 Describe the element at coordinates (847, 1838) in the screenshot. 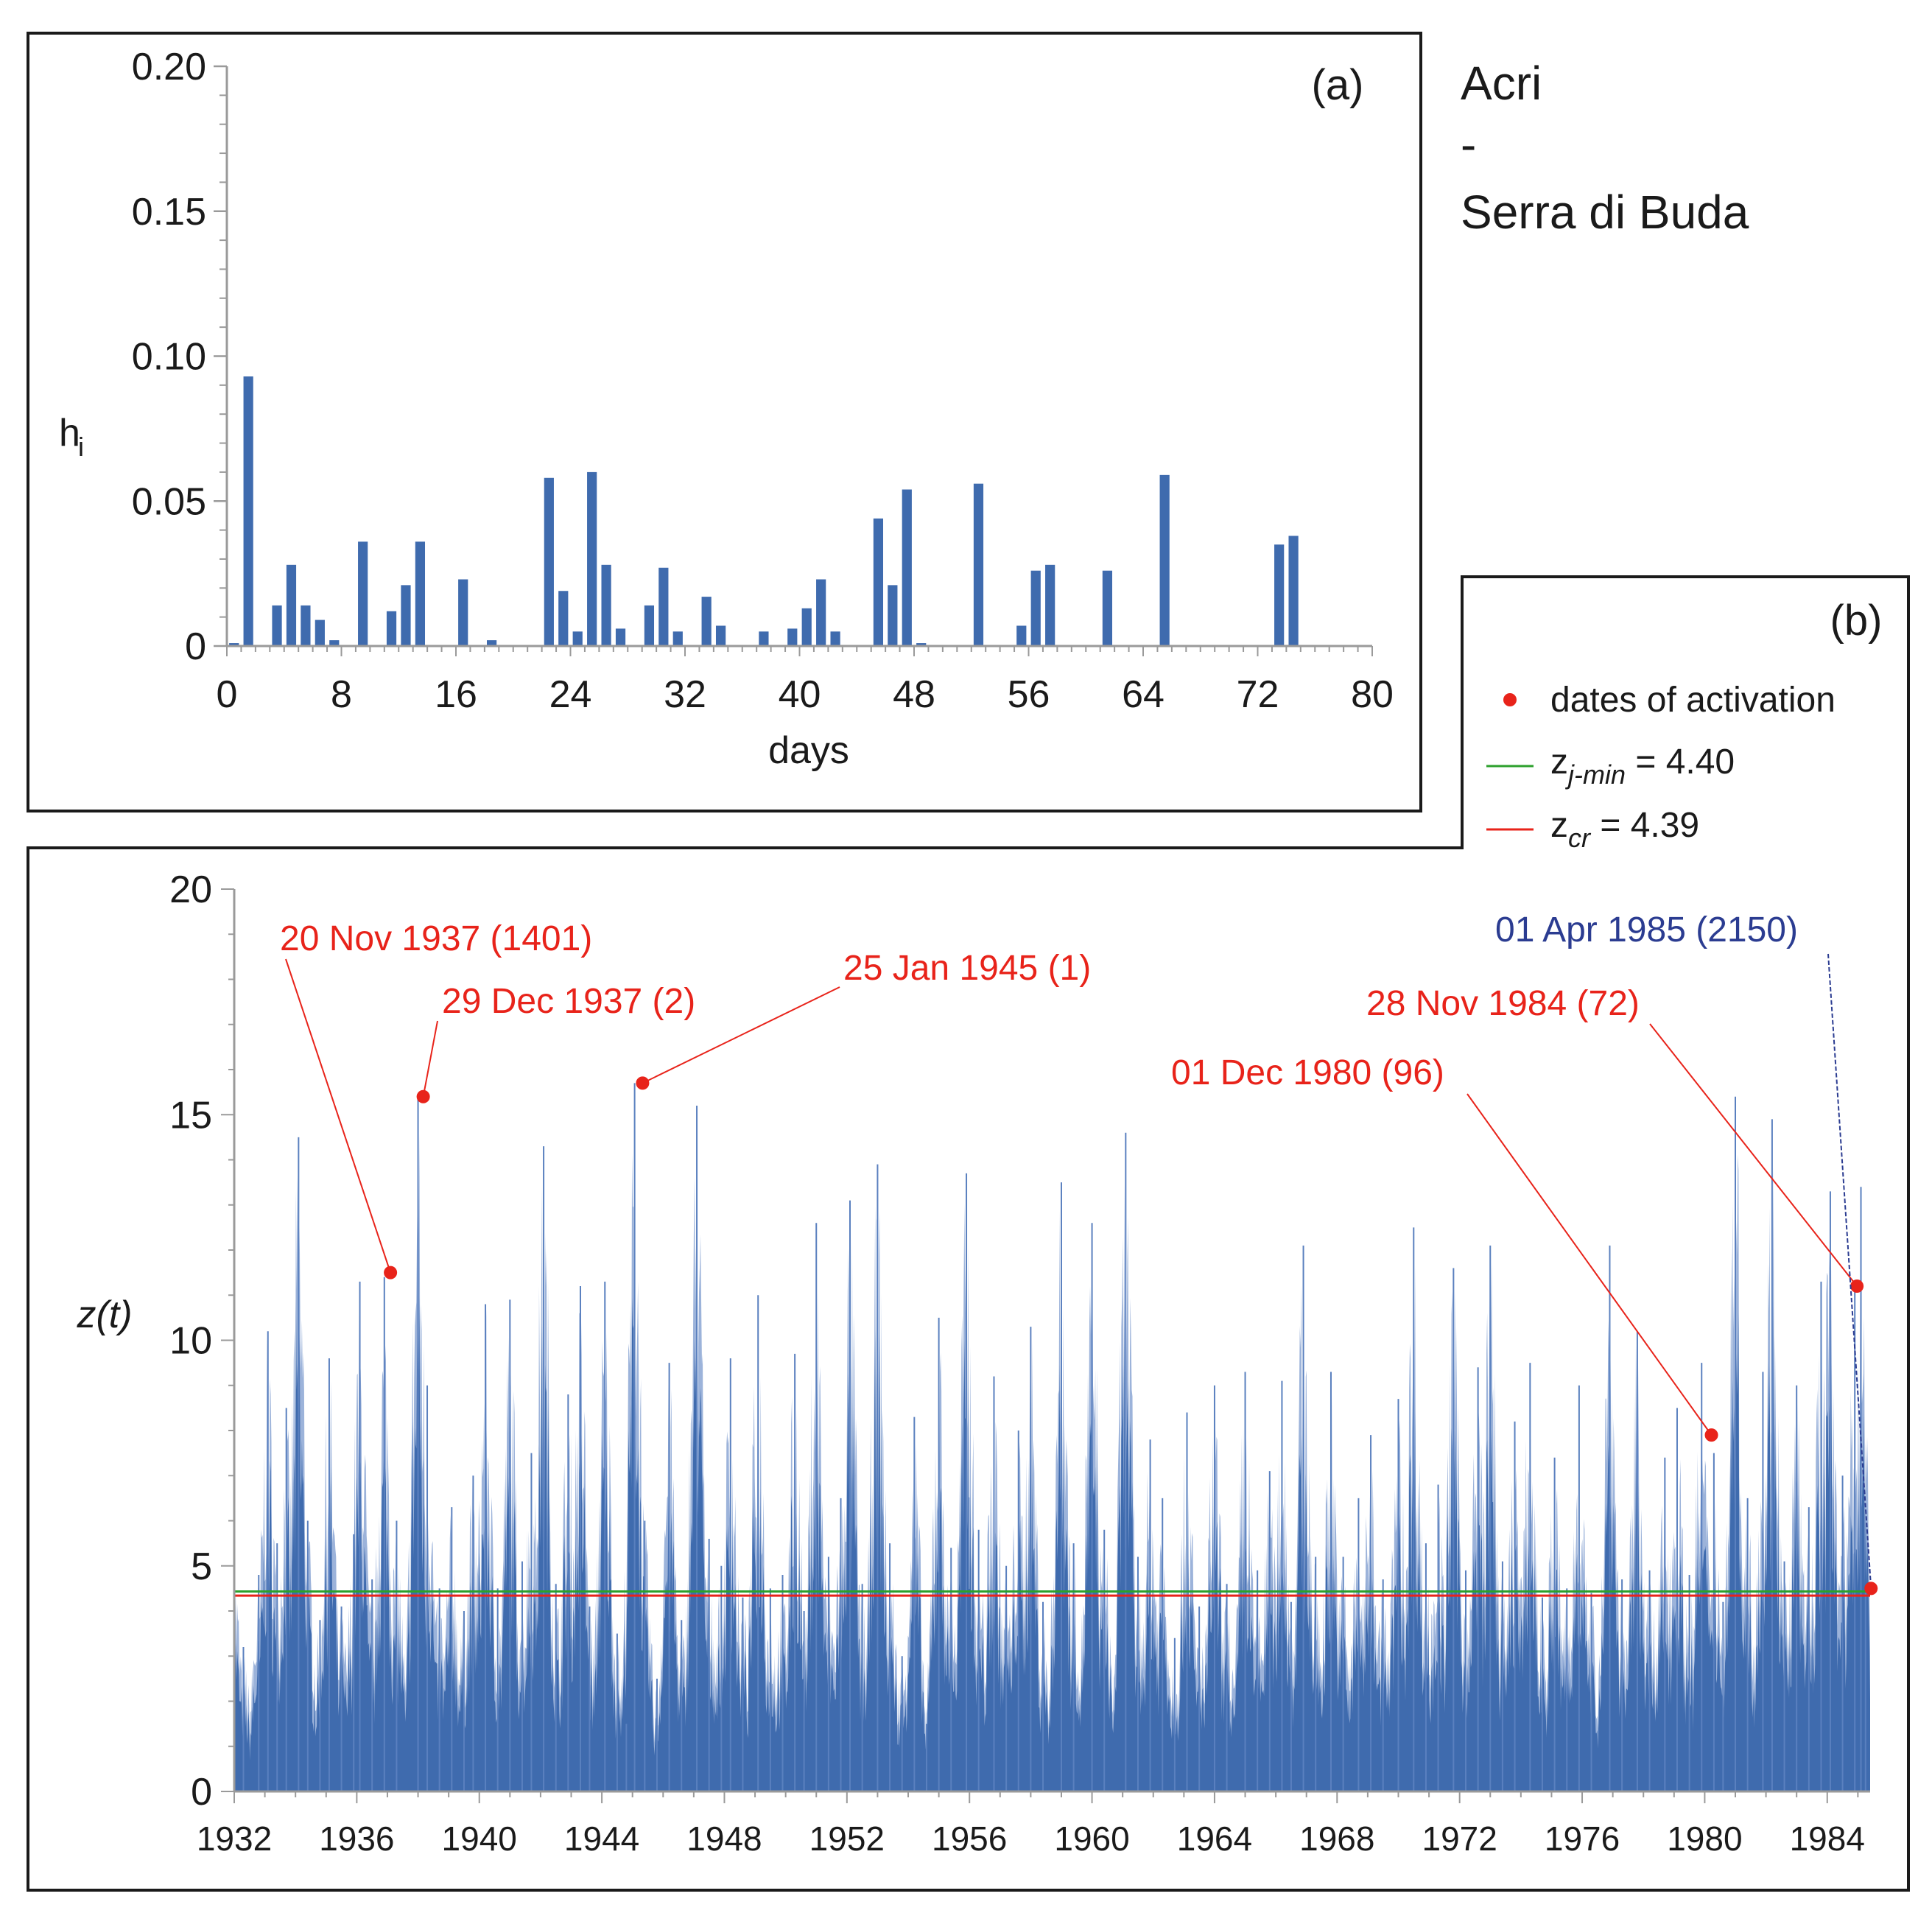

I see `x-tick-label: 1952` at that location.